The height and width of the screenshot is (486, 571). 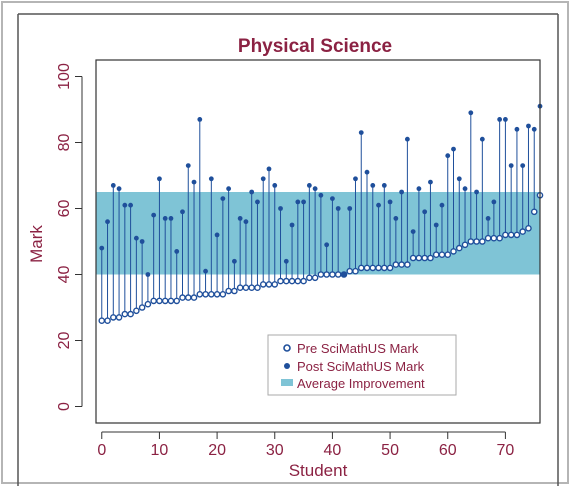 What do you see at coordinates (361, 383) in the screenshot?
I see `legend-band-label: Average Improvement` at bounding box center [361, 383].